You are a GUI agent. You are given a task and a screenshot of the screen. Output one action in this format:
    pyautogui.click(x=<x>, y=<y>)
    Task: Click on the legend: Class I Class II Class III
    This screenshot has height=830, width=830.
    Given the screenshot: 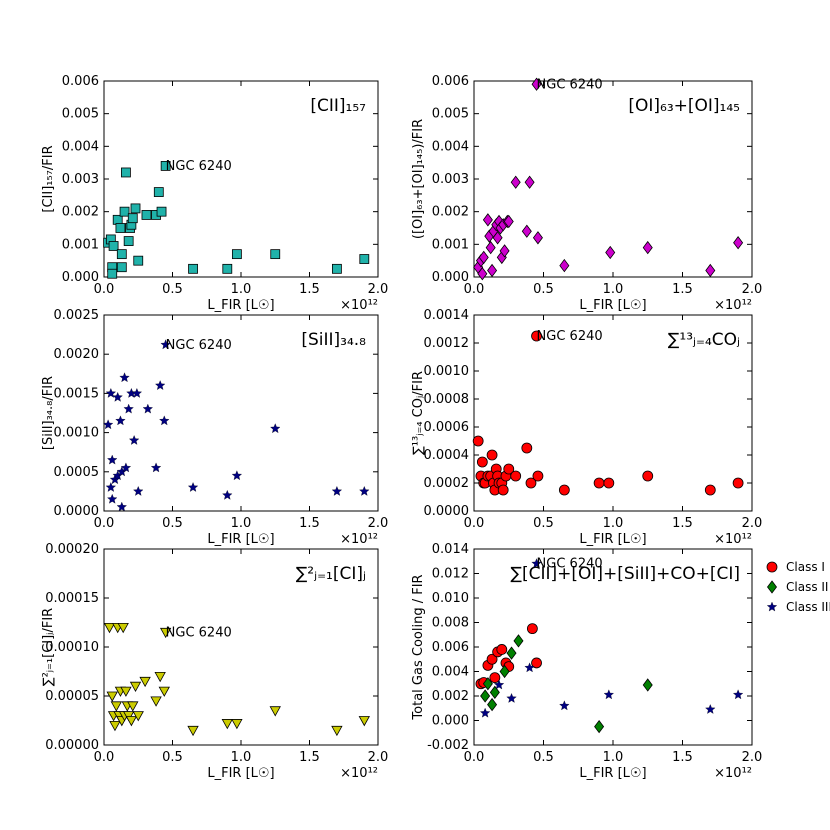 What is the action you would take?
    pyautogui.click(x=798, y=587)
    